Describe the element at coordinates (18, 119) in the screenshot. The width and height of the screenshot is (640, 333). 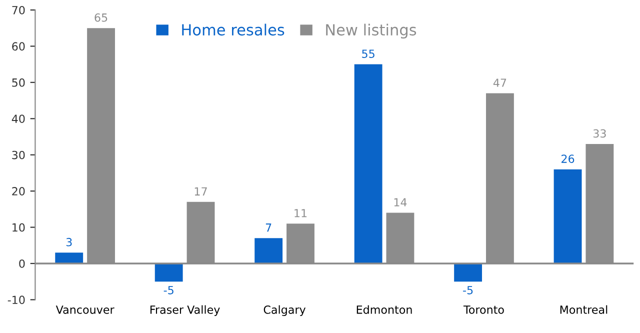
I see `y-tick-label: 40` at that location.